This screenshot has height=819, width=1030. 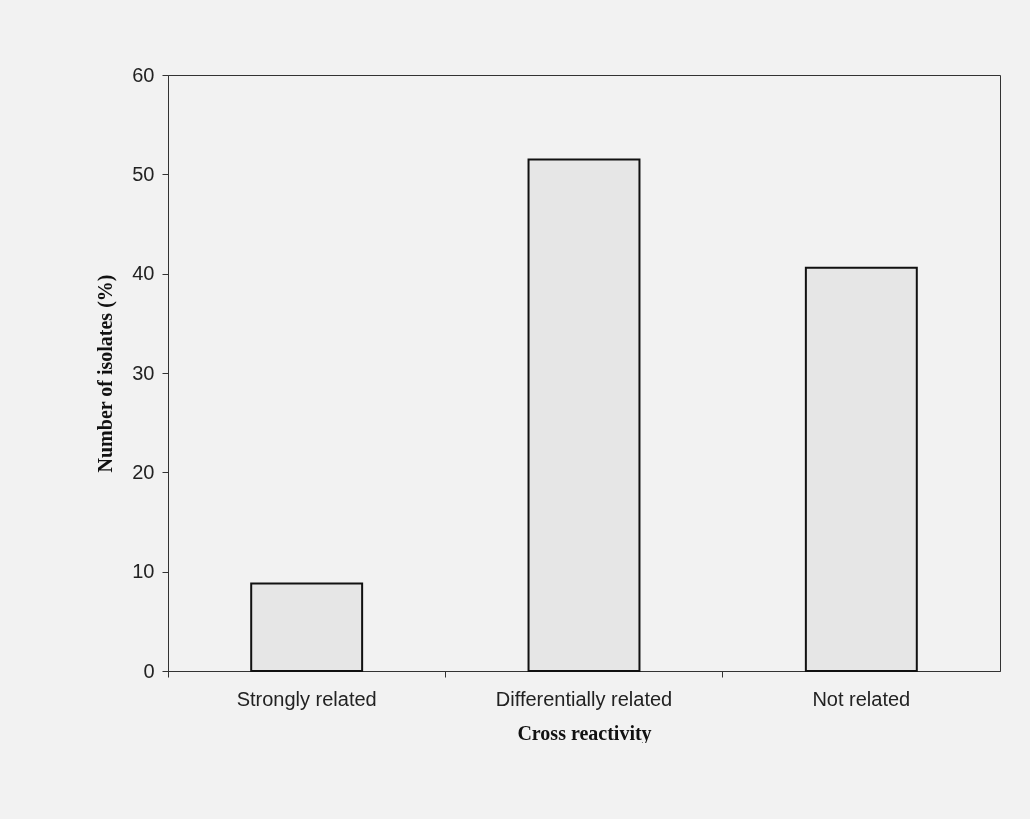 I want to click on x-tick-label: Strongly related, so click(x=306, y=698).